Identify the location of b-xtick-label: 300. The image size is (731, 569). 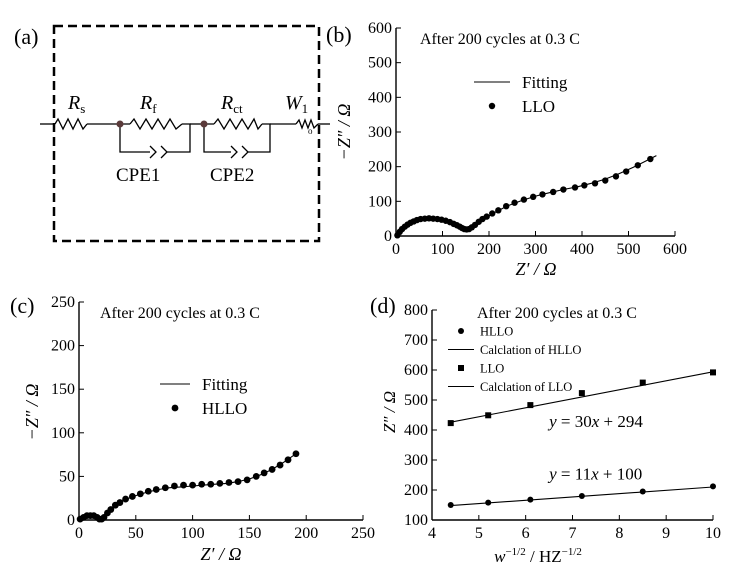
(536, 249).